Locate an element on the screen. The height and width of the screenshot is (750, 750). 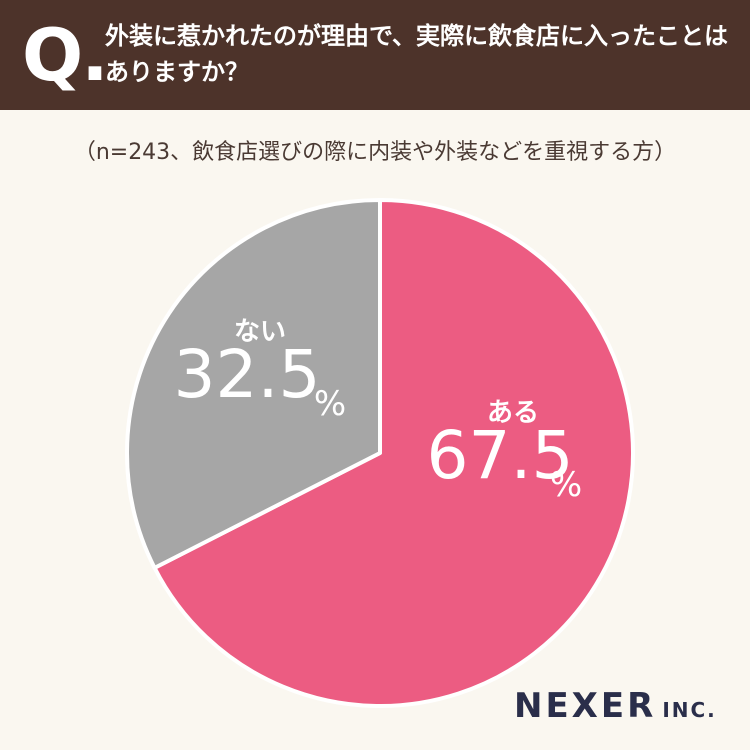
q-mark: Q. is located at coordinates (65, 55).